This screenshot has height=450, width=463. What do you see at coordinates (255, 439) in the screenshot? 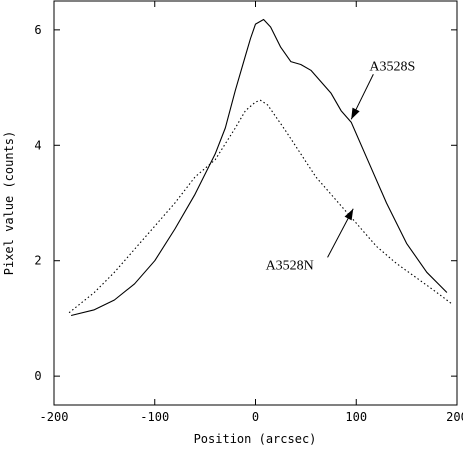
I see `x-axis-label: Position (arcsec)` at bounding box center [255, 439].